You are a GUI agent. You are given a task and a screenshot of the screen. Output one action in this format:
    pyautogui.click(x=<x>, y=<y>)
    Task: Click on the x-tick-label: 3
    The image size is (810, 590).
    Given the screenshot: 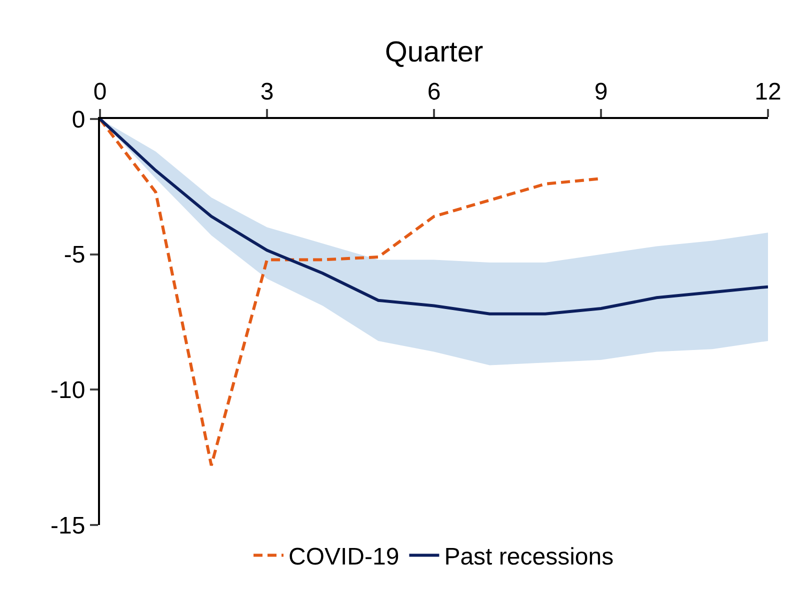 What is the action you would take?
    pyautogui.click(x=267, y=92)
    